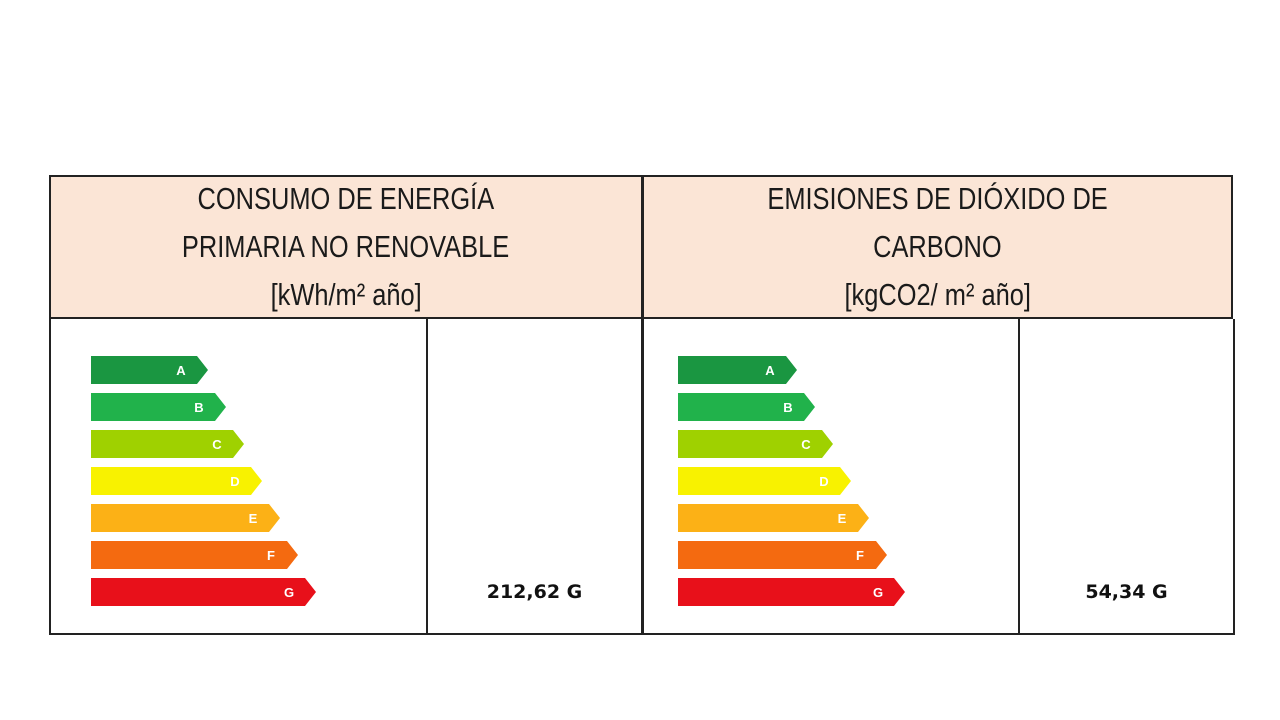 The height and width of the screenshot is (720, 1280). I want to click on energy-value: 212,62 G, so click(534, 592).